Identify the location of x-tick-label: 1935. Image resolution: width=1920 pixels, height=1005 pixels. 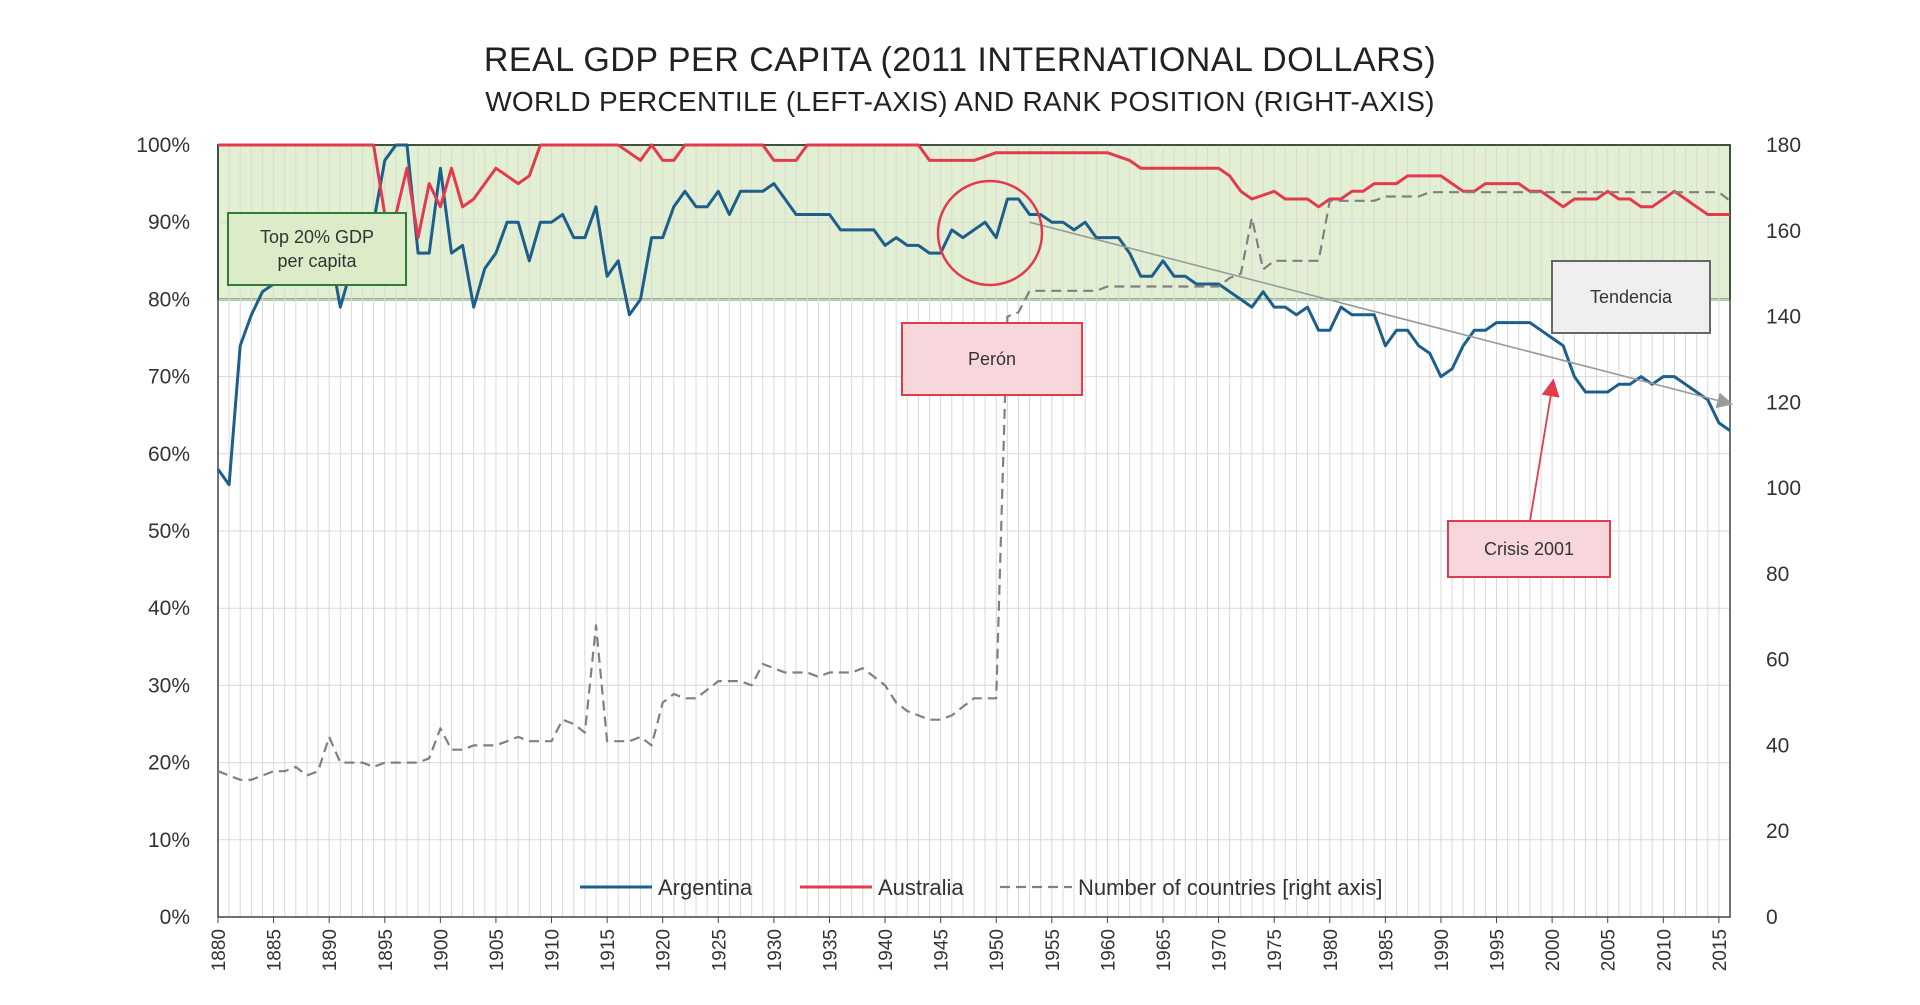
(830, 950).